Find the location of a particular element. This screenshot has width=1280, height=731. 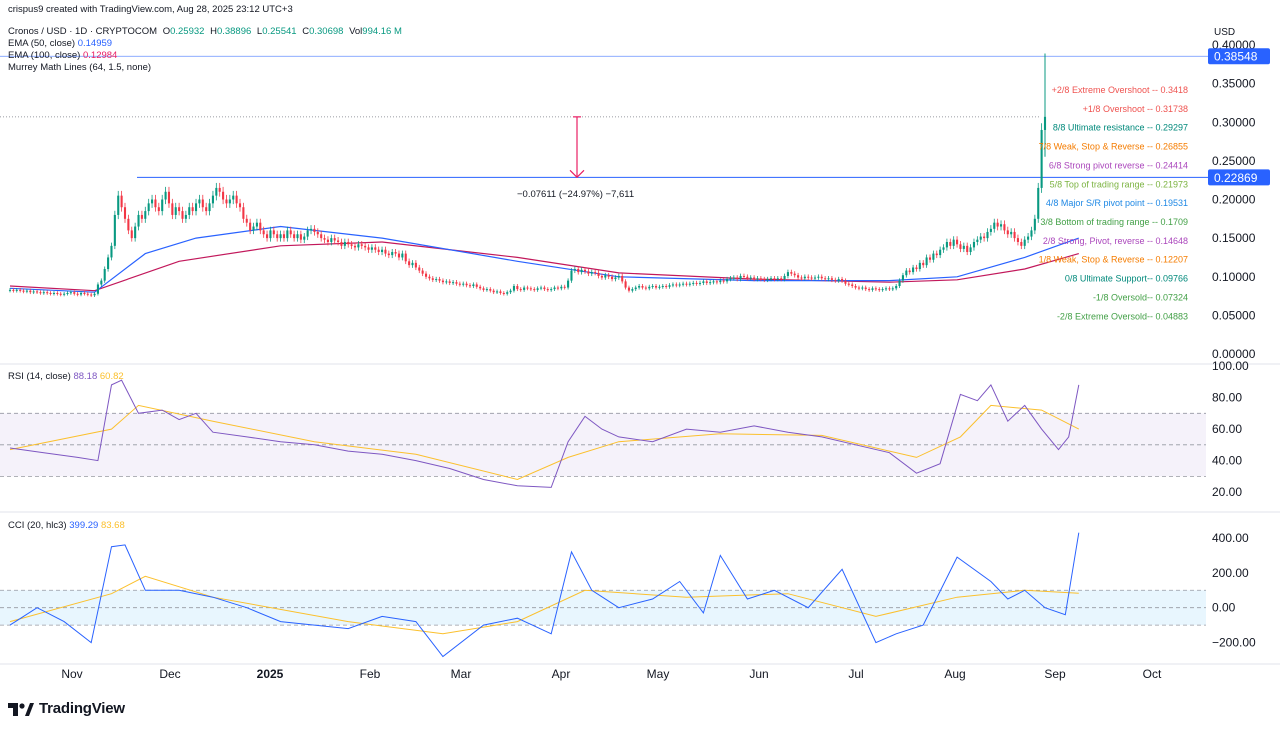

ema100-legend: EMA (100, close) 0.12984 is located at coordinates (62, 56).